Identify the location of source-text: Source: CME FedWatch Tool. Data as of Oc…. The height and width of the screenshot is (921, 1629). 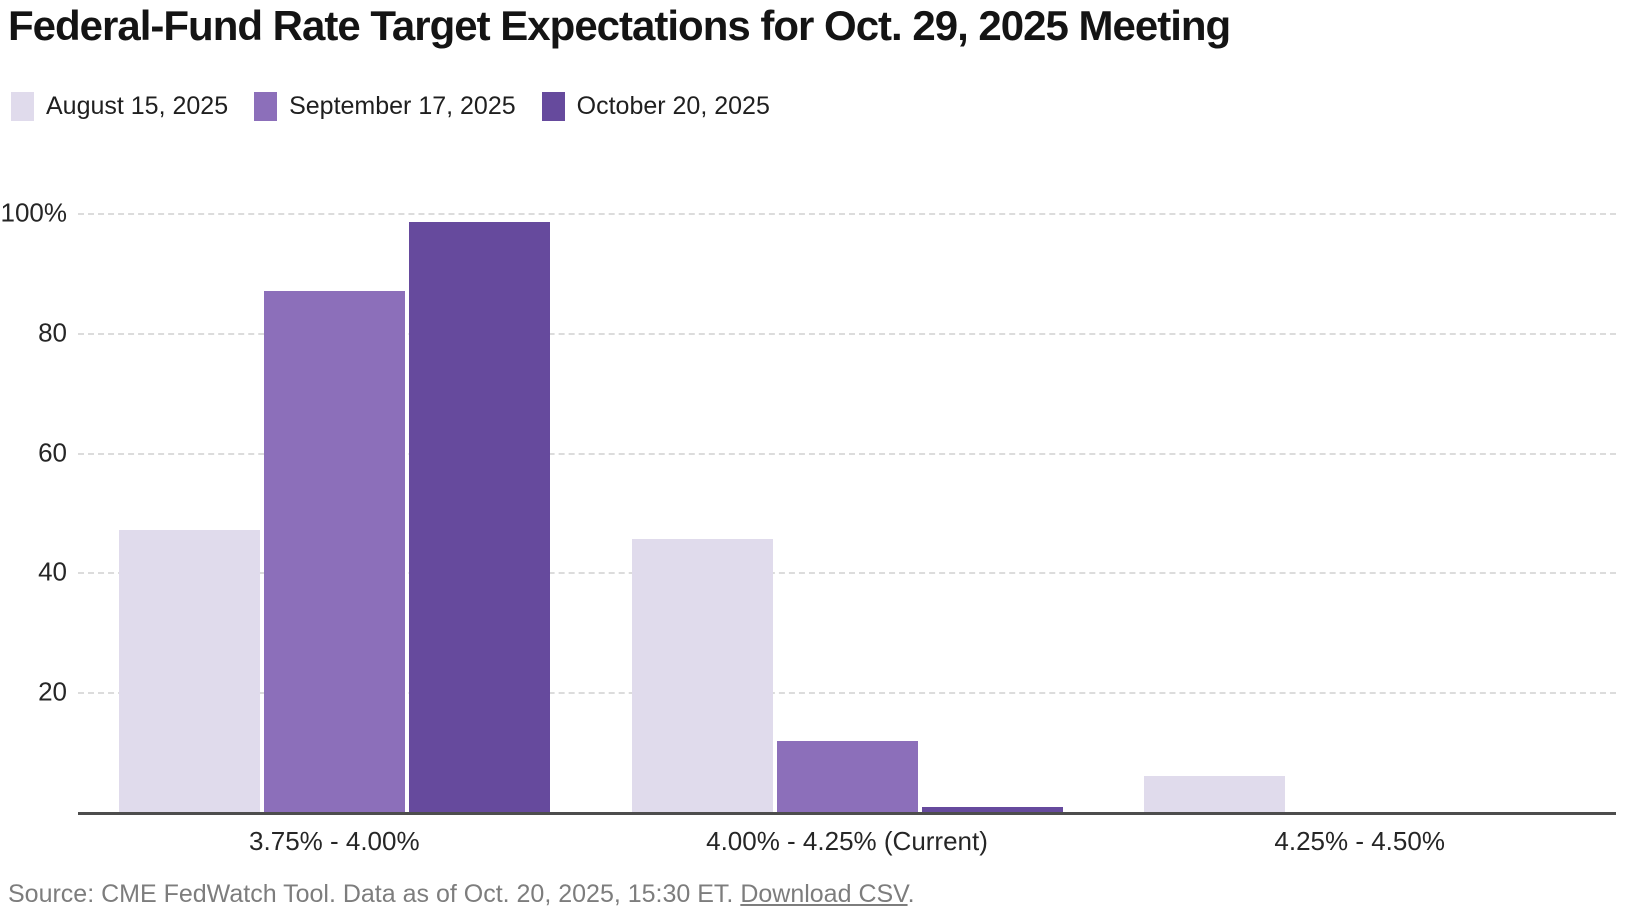
(374, 894).